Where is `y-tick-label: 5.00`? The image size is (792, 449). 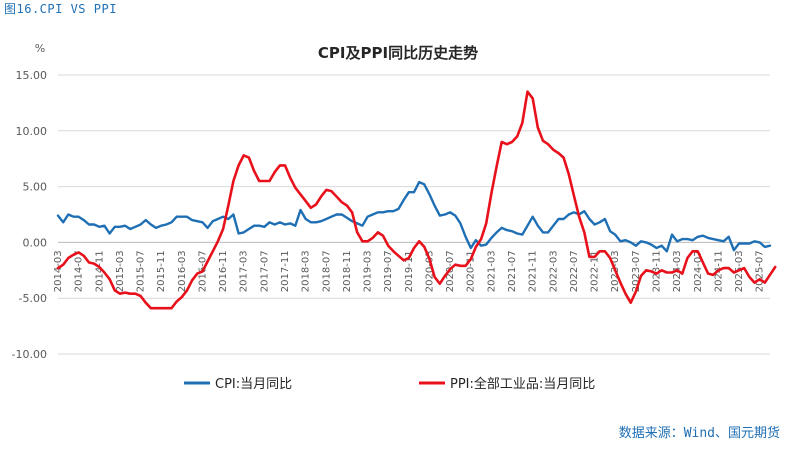 y-tick-label: 5.00 is located at coordinates (35, 187).